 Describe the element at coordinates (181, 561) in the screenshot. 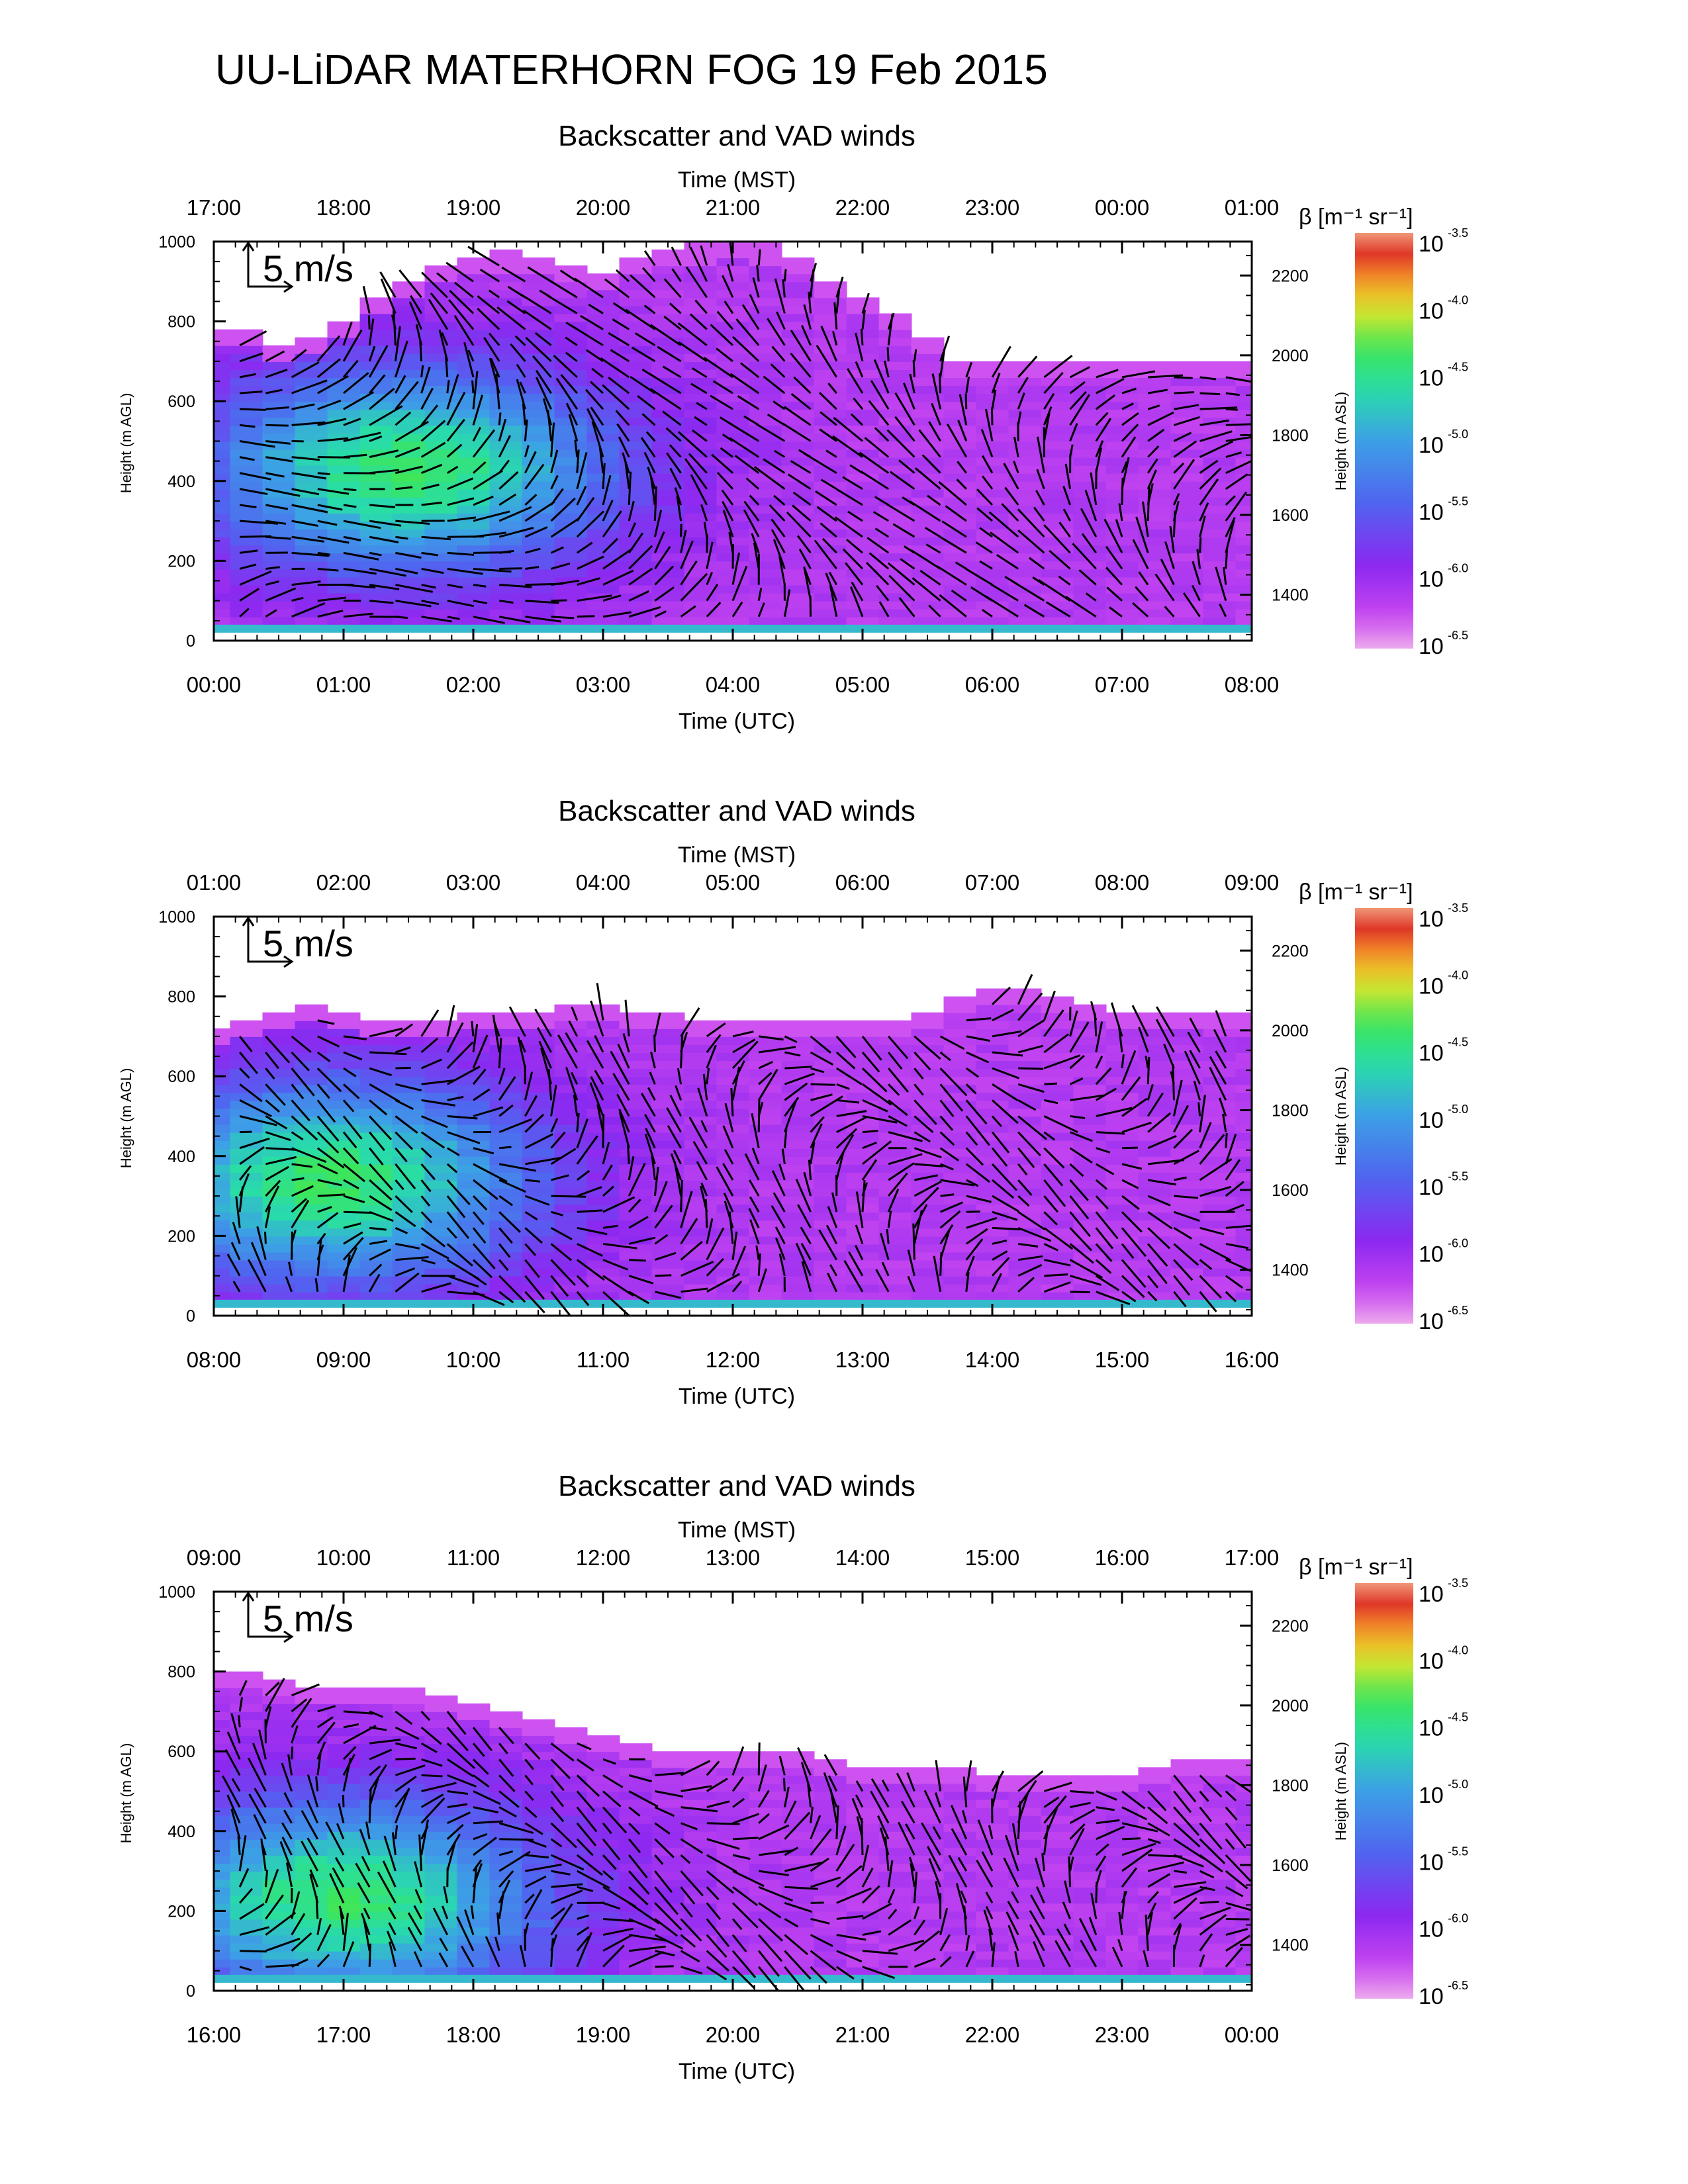

I see `y-left-tick-label: 200` at that location.